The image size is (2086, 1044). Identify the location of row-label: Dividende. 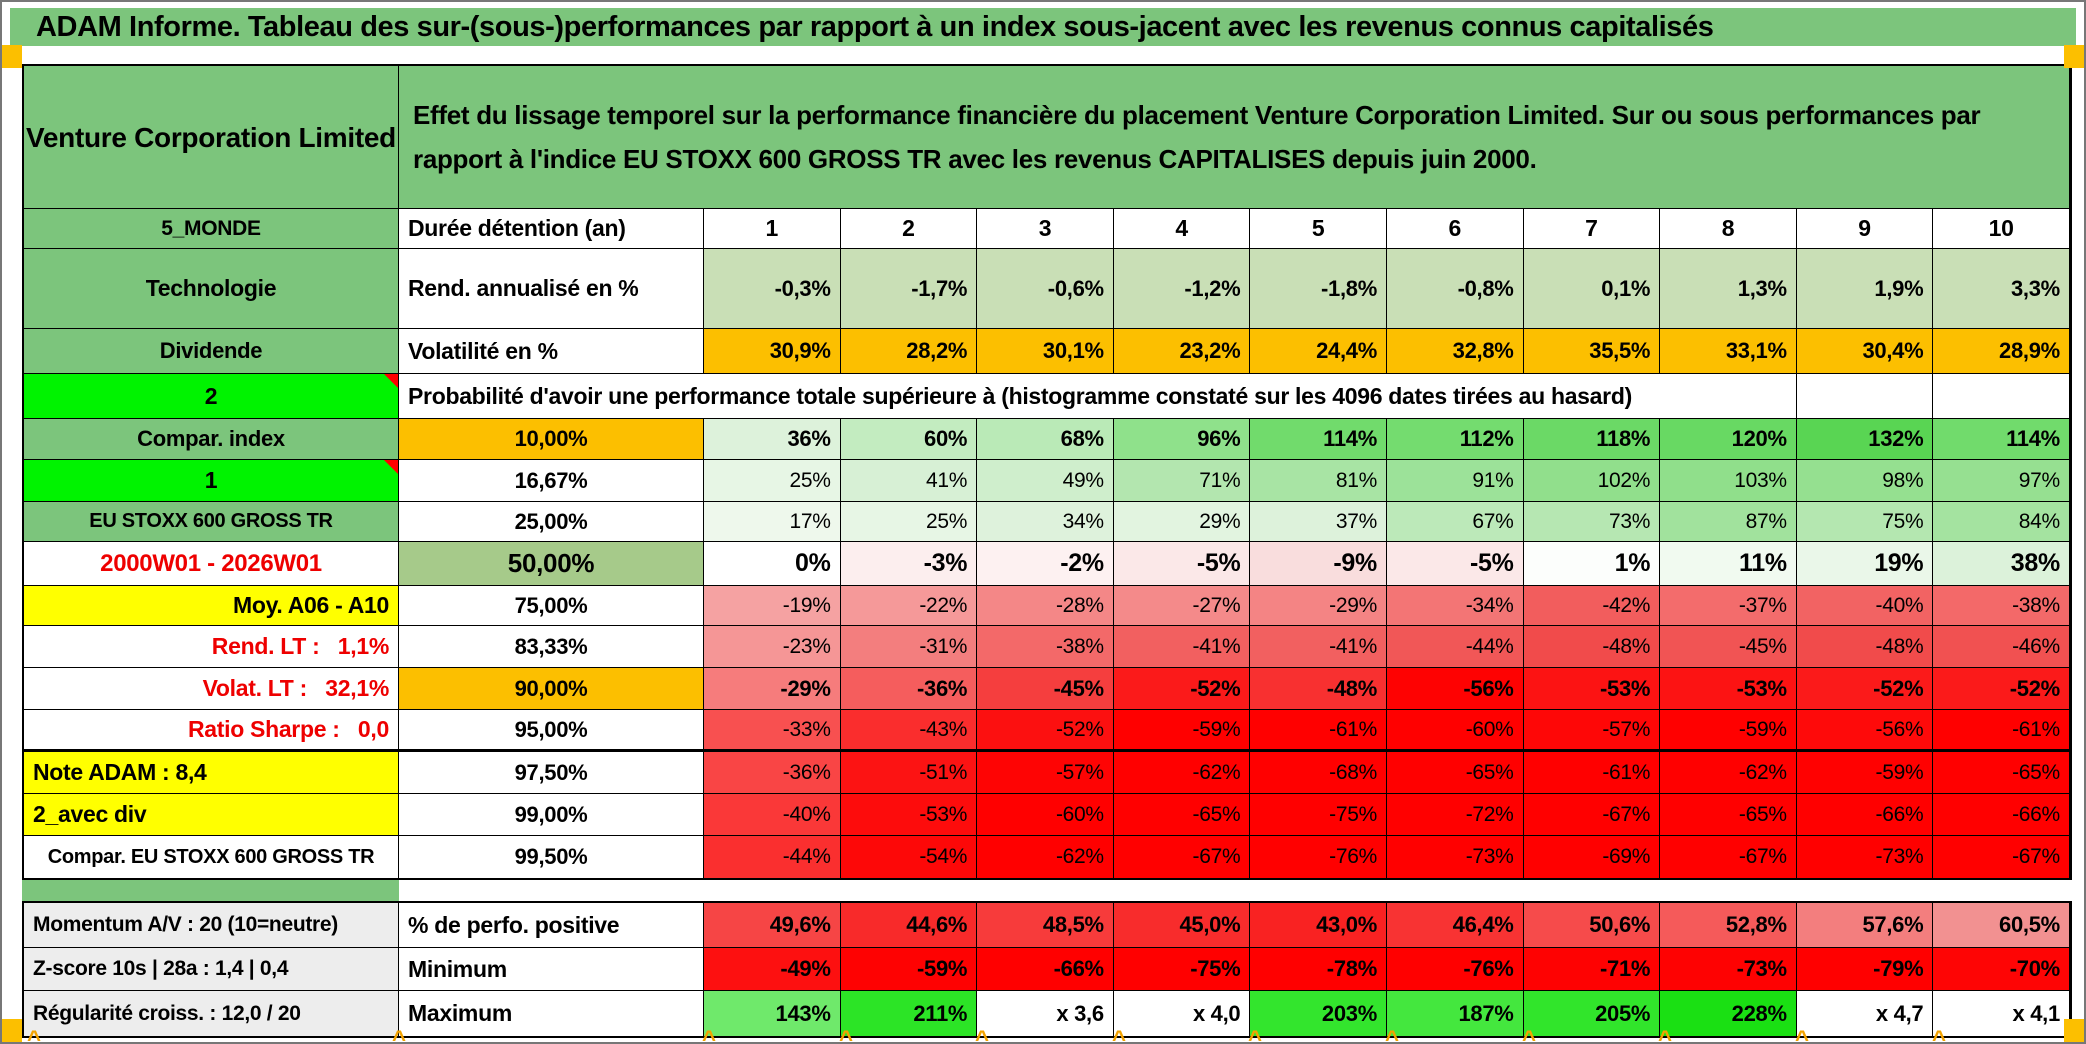
(211, 351).